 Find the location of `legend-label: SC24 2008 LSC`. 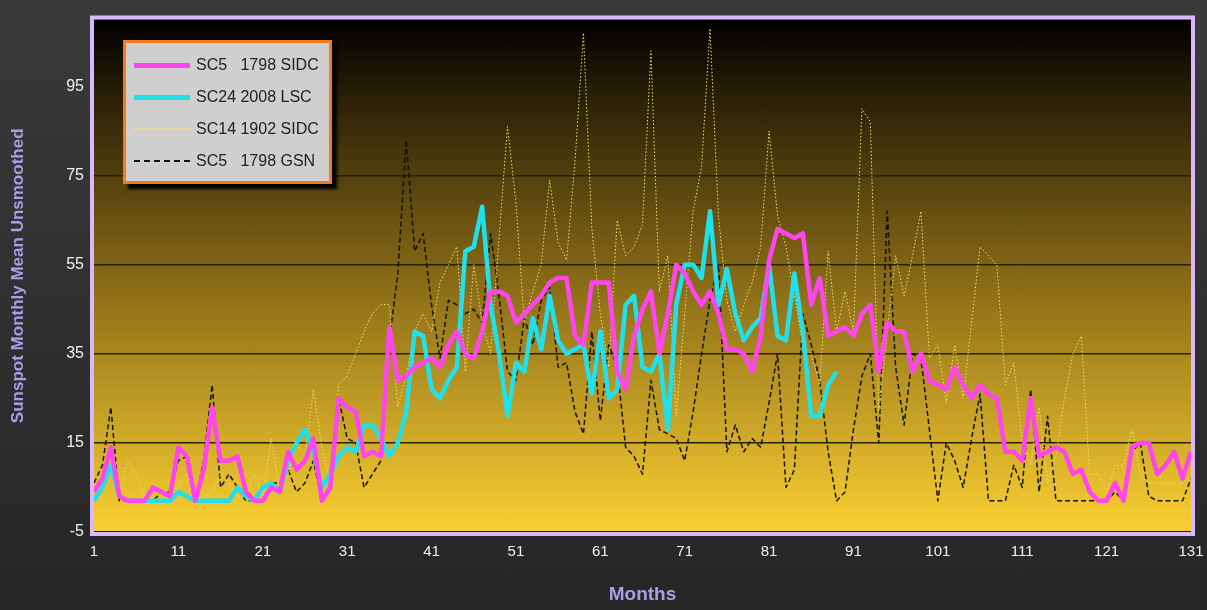

legend-label: SC24 2008 LSC is located at coordinates (254, 97).